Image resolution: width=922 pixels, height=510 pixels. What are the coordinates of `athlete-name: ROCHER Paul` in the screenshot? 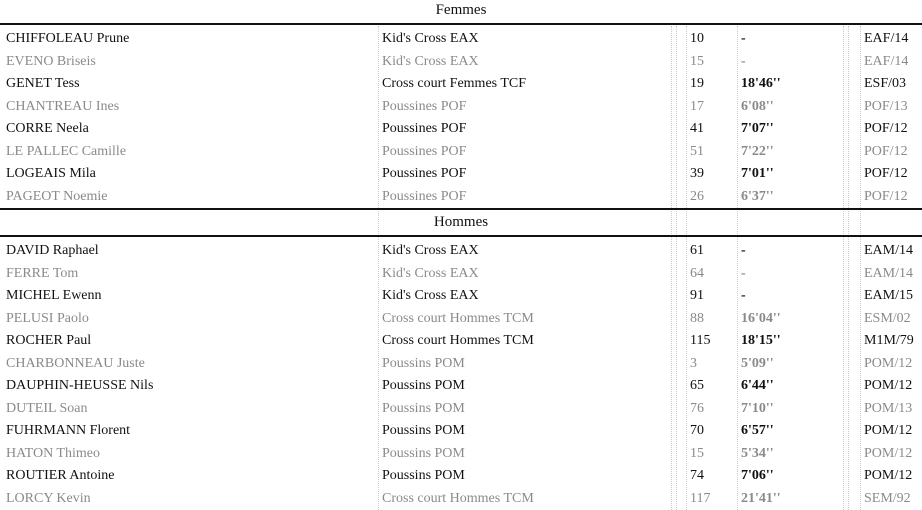 It's located at (49, 341).